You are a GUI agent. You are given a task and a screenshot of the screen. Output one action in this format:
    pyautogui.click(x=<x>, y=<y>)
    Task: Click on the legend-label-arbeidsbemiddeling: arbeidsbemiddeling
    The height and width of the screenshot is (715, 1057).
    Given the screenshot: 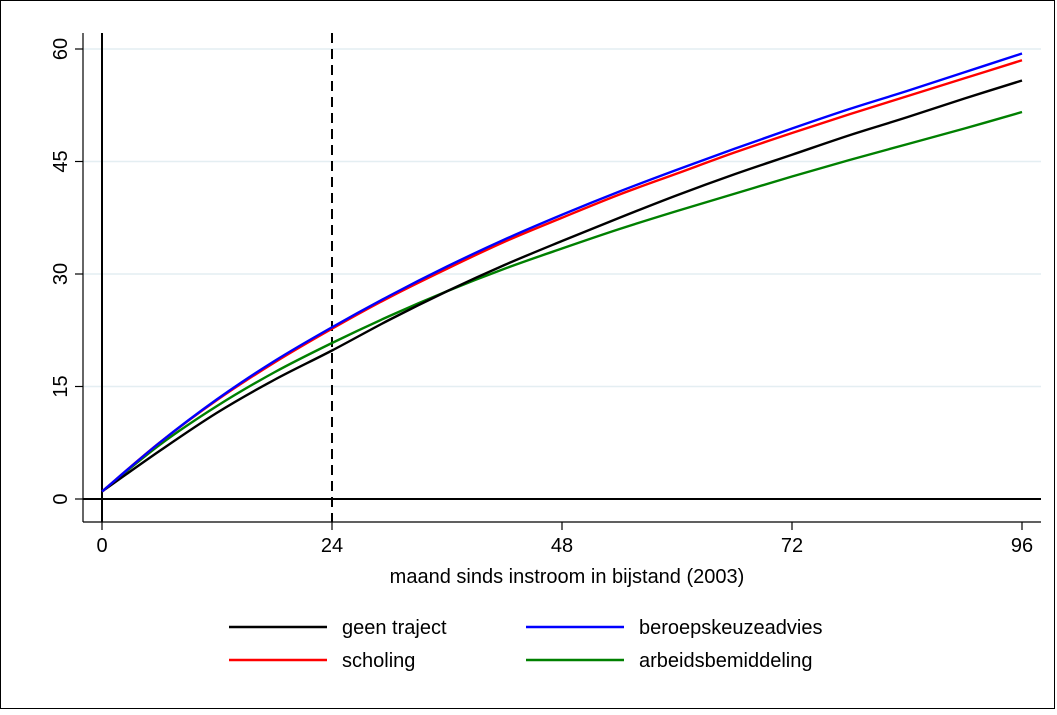 What is the action you would take?
    pyautogui.click(x=725, y=661)
    